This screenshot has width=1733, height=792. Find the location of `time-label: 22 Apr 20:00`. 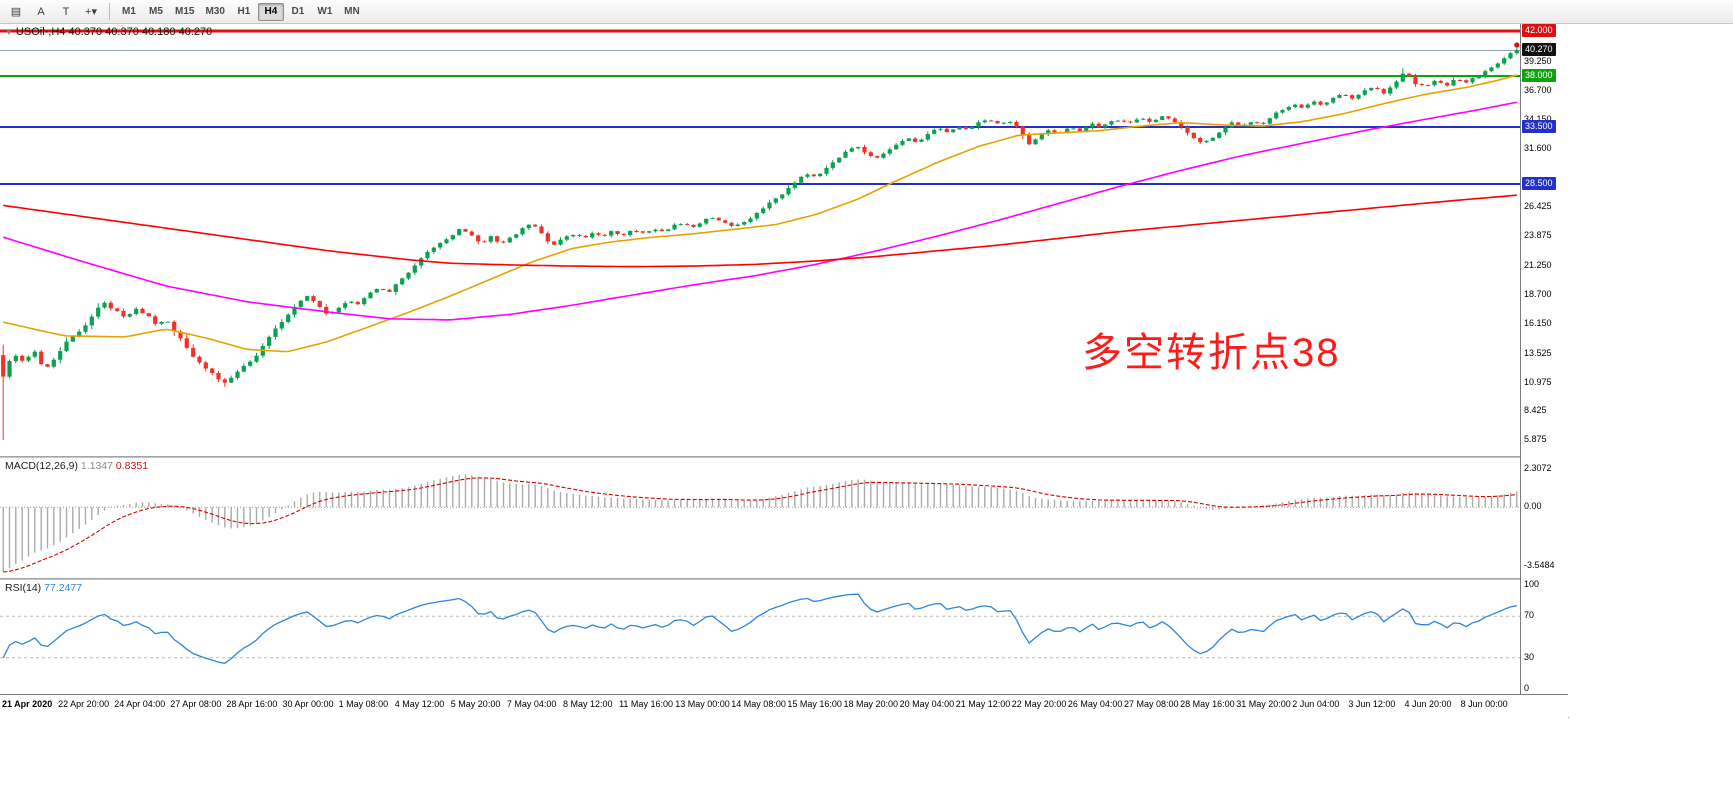

time-label: 22 Apr 20:00 is located at coordinates (84, 704).